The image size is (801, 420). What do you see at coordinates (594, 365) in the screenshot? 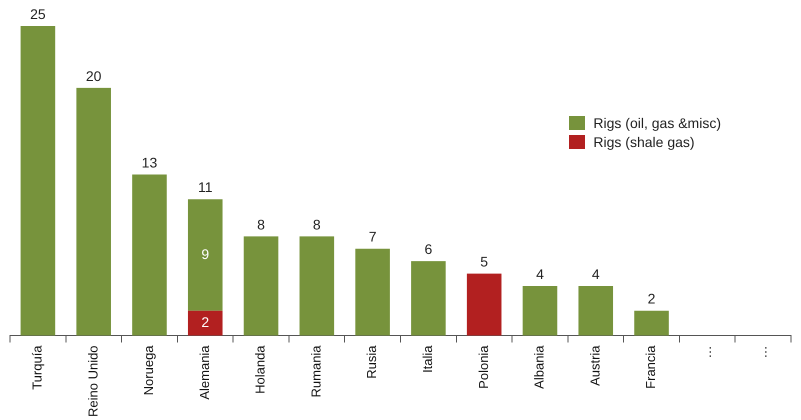
I see `x-tick-label: Austria` at bounding box center [594, 365].